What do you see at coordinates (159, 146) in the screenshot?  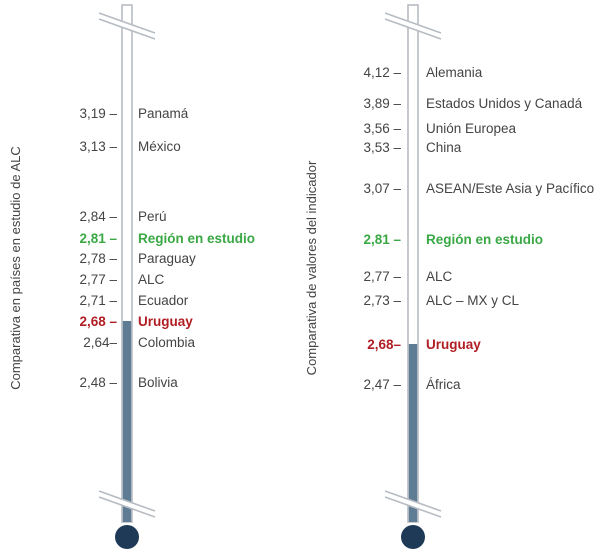 I see `data-category-label: México` at bounding box center [159, 146].